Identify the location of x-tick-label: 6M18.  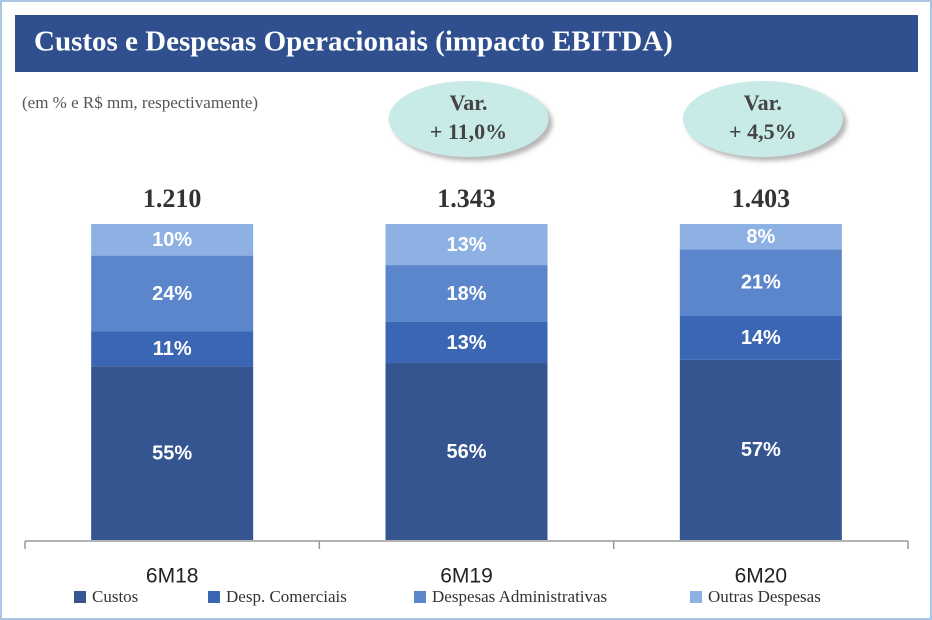
(172, 576).